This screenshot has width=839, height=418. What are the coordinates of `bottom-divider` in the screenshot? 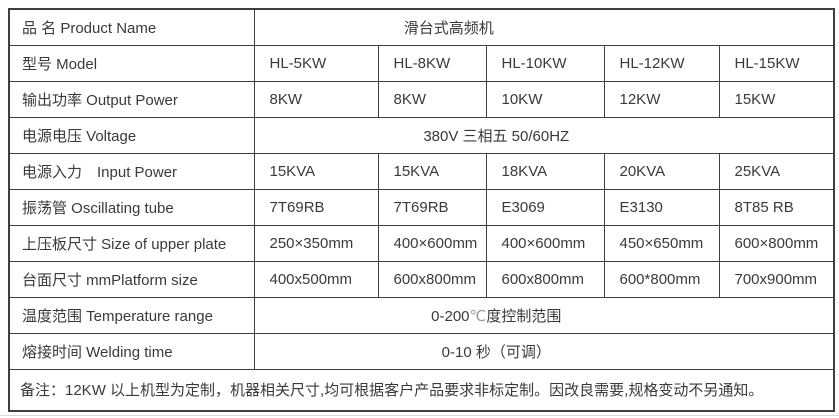 It's located at (419, 415).